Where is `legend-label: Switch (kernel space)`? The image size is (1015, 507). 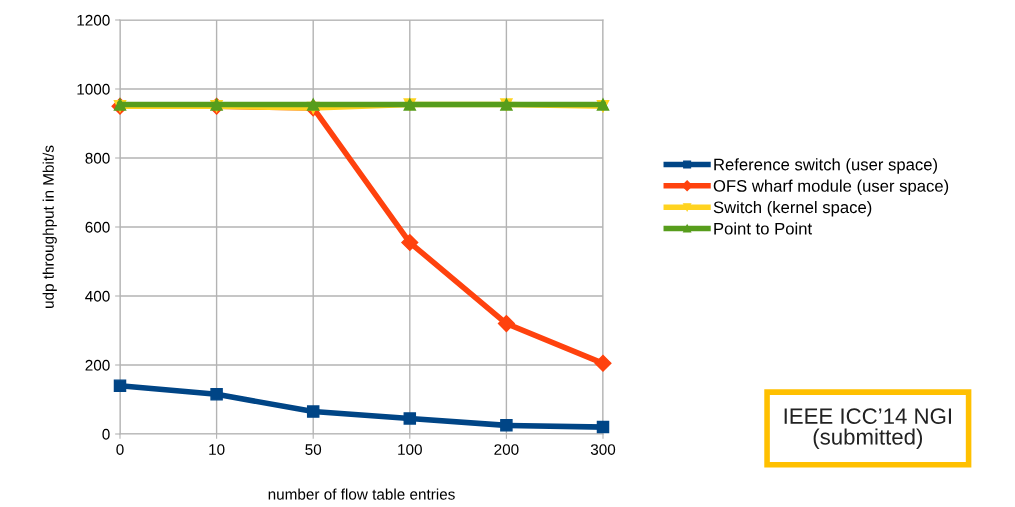 legend-label: Switch (kernel space) is located at coordinates (792, 208).